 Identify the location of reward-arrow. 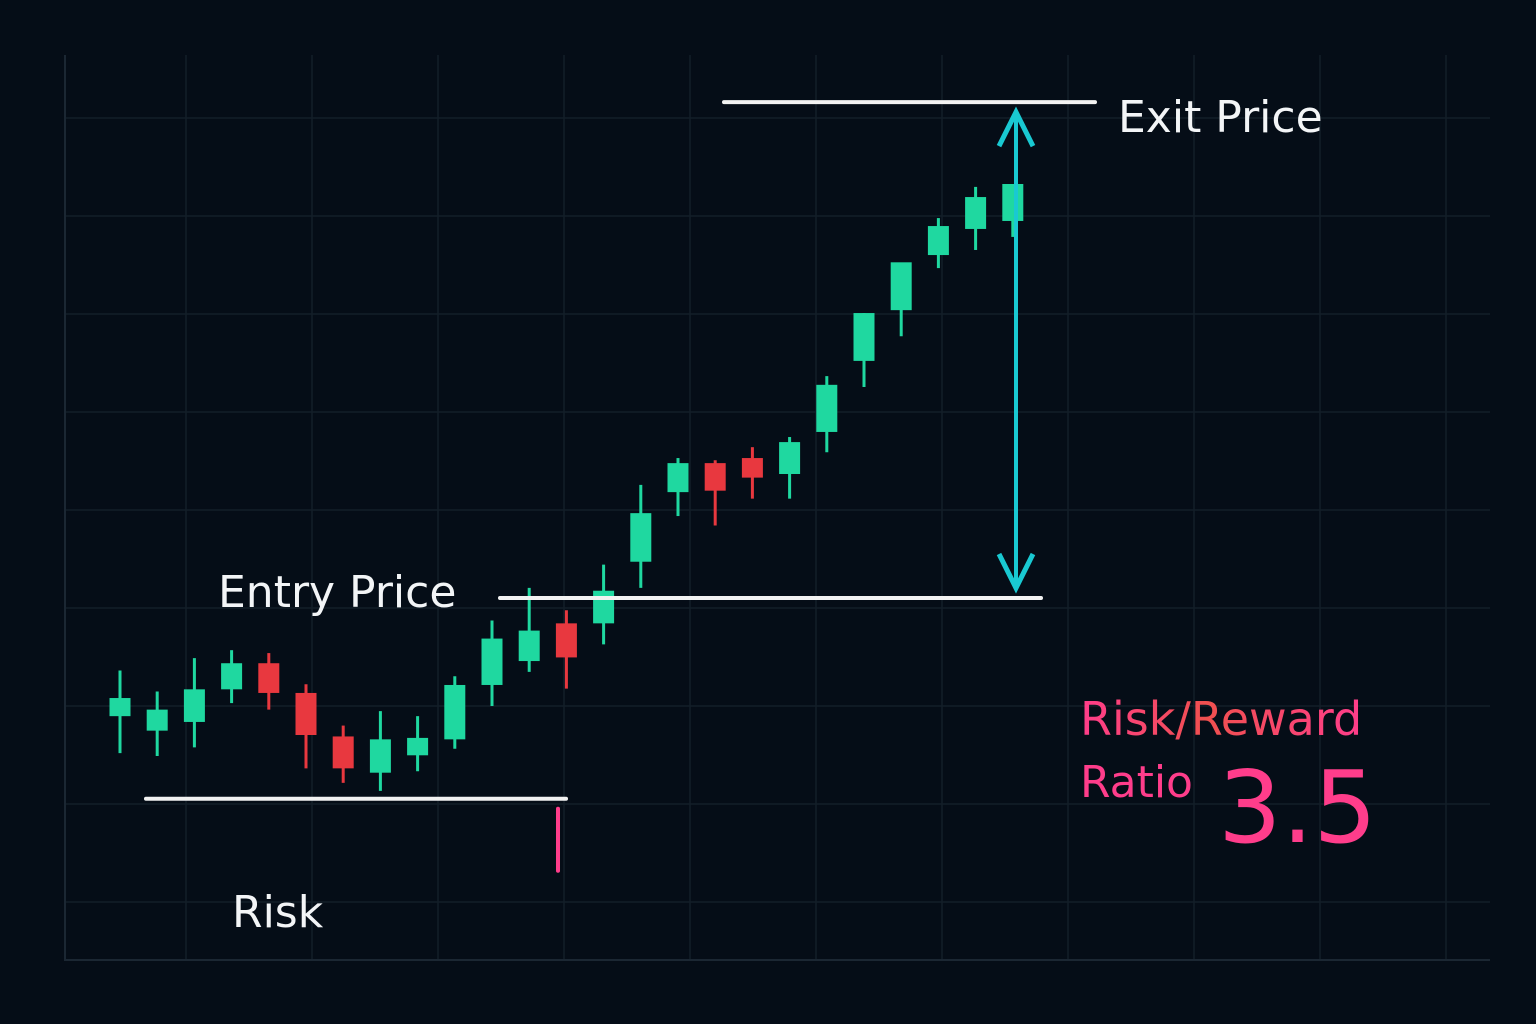
(1016, 350).